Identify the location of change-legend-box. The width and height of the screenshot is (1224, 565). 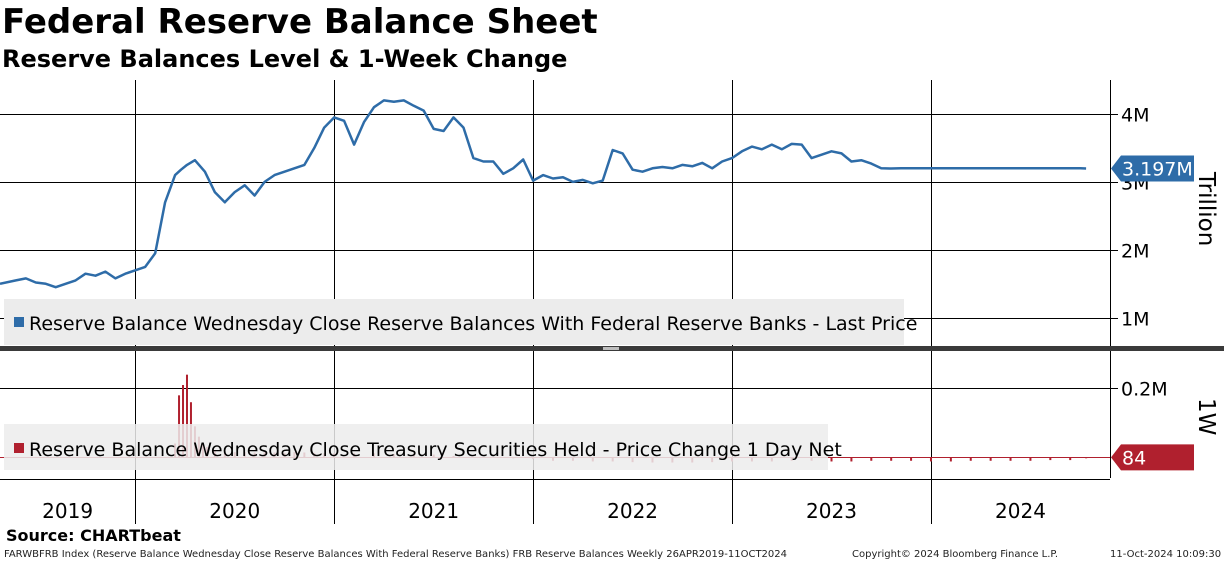
(416, 447).